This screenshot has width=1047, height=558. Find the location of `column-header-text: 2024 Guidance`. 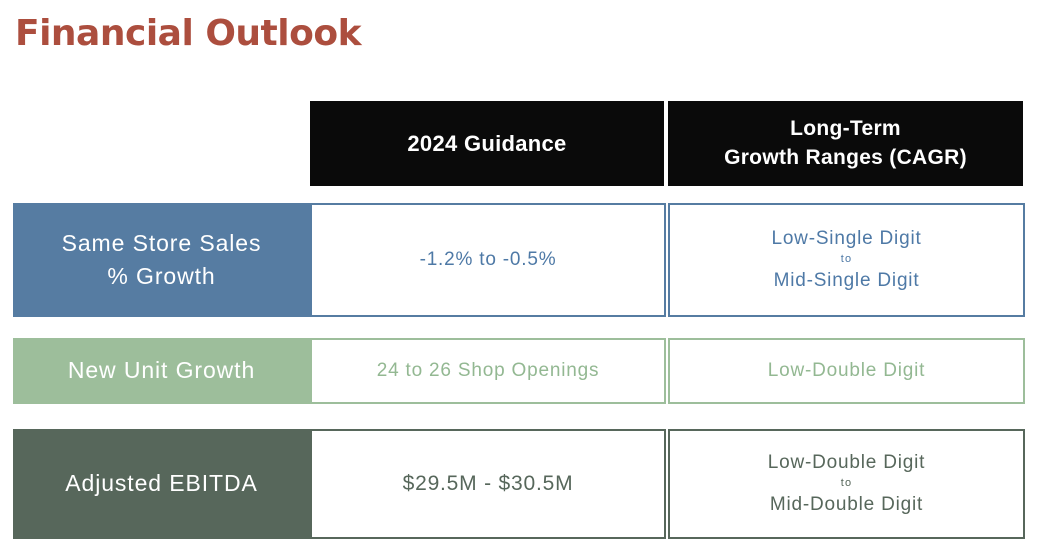

column-header-text: 2024 Guidance is located at coordinates (487, 143).